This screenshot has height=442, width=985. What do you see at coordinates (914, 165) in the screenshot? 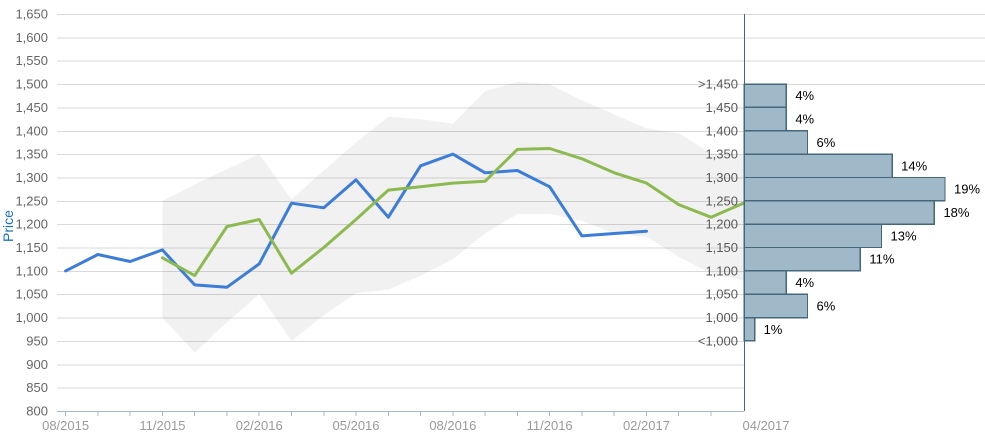
I see `histogram-pct-label: 14%` at bounding box center [914, 165].